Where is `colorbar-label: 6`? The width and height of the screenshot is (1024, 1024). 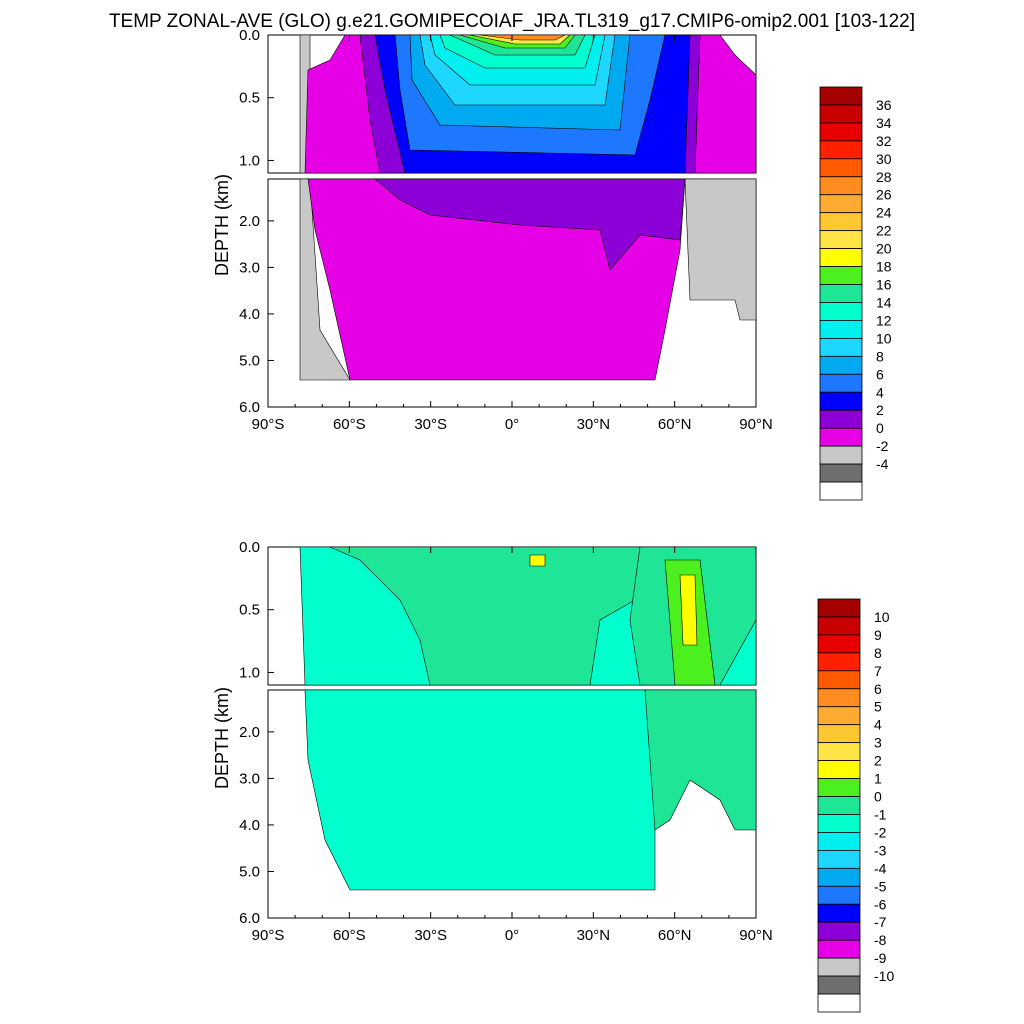 colorbar-label: 6 is located at coordinates (880, 374).